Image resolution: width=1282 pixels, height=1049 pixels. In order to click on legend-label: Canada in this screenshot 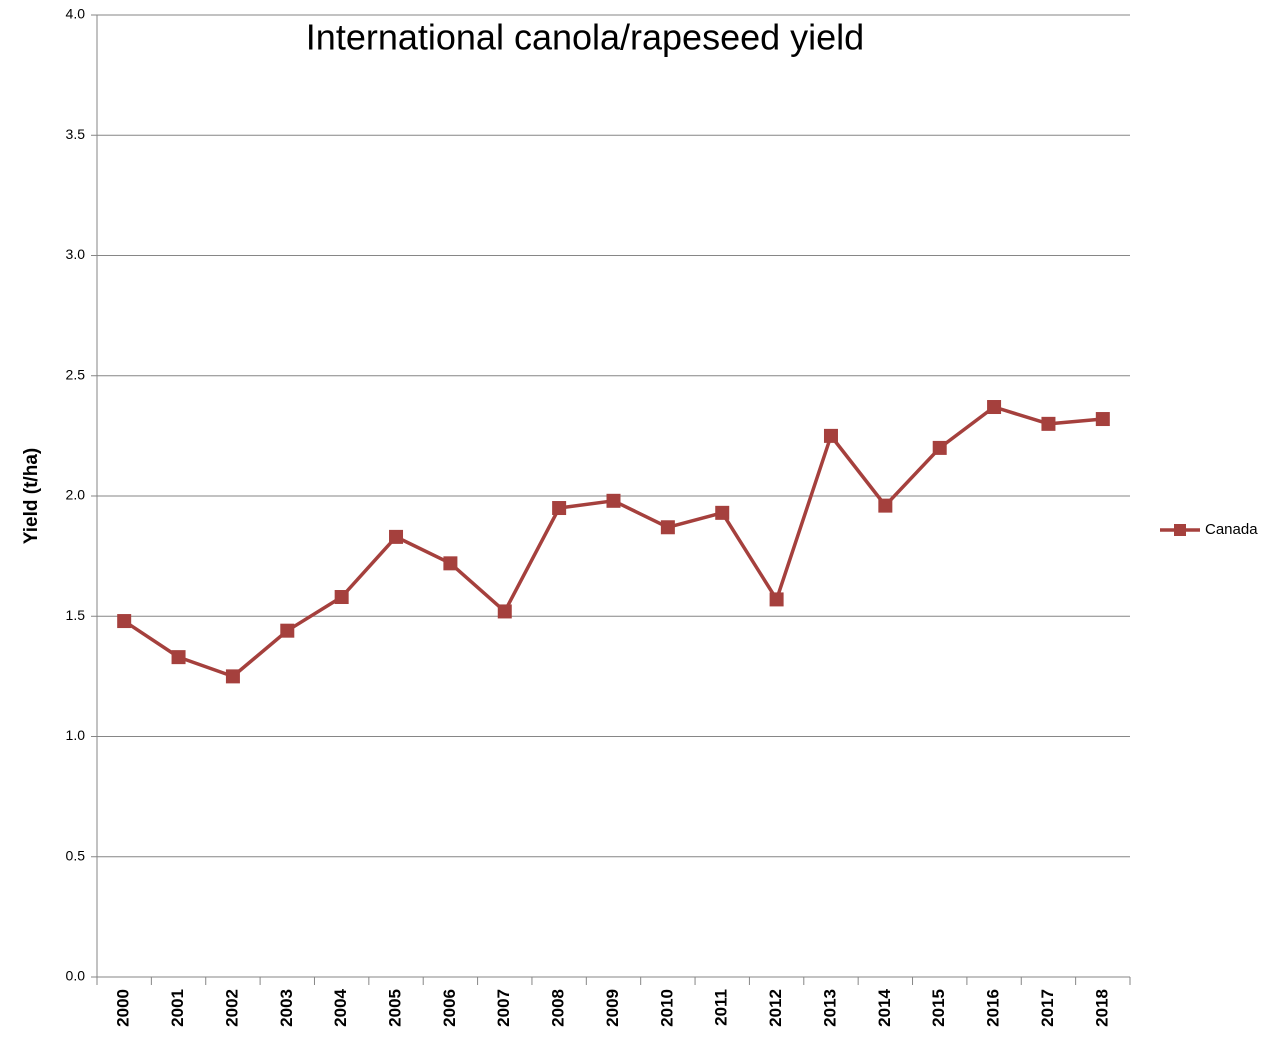, I will do `click(1231, 529)`.